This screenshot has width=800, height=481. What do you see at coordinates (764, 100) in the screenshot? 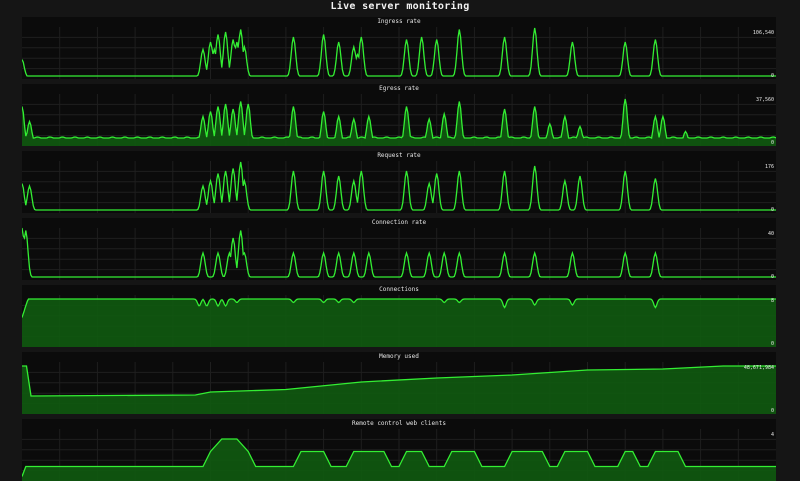
I see `y-max-label: 37,560` at bounding box center [764, 100].